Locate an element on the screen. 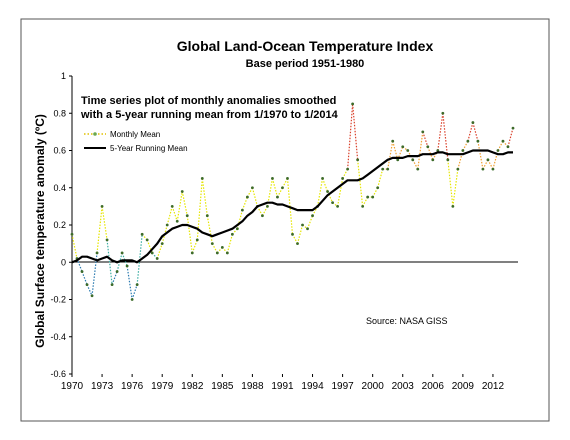 The width and height of the screenshot is (570, 440). y-tick-label: 0 is located at coordinates (63, 262).